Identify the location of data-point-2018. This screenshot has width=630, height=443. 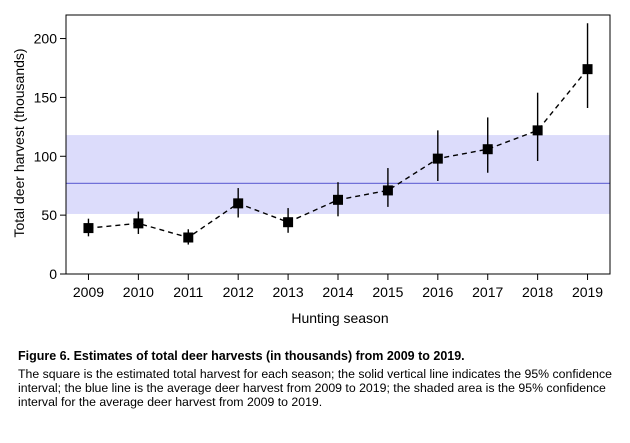
(537, 130).